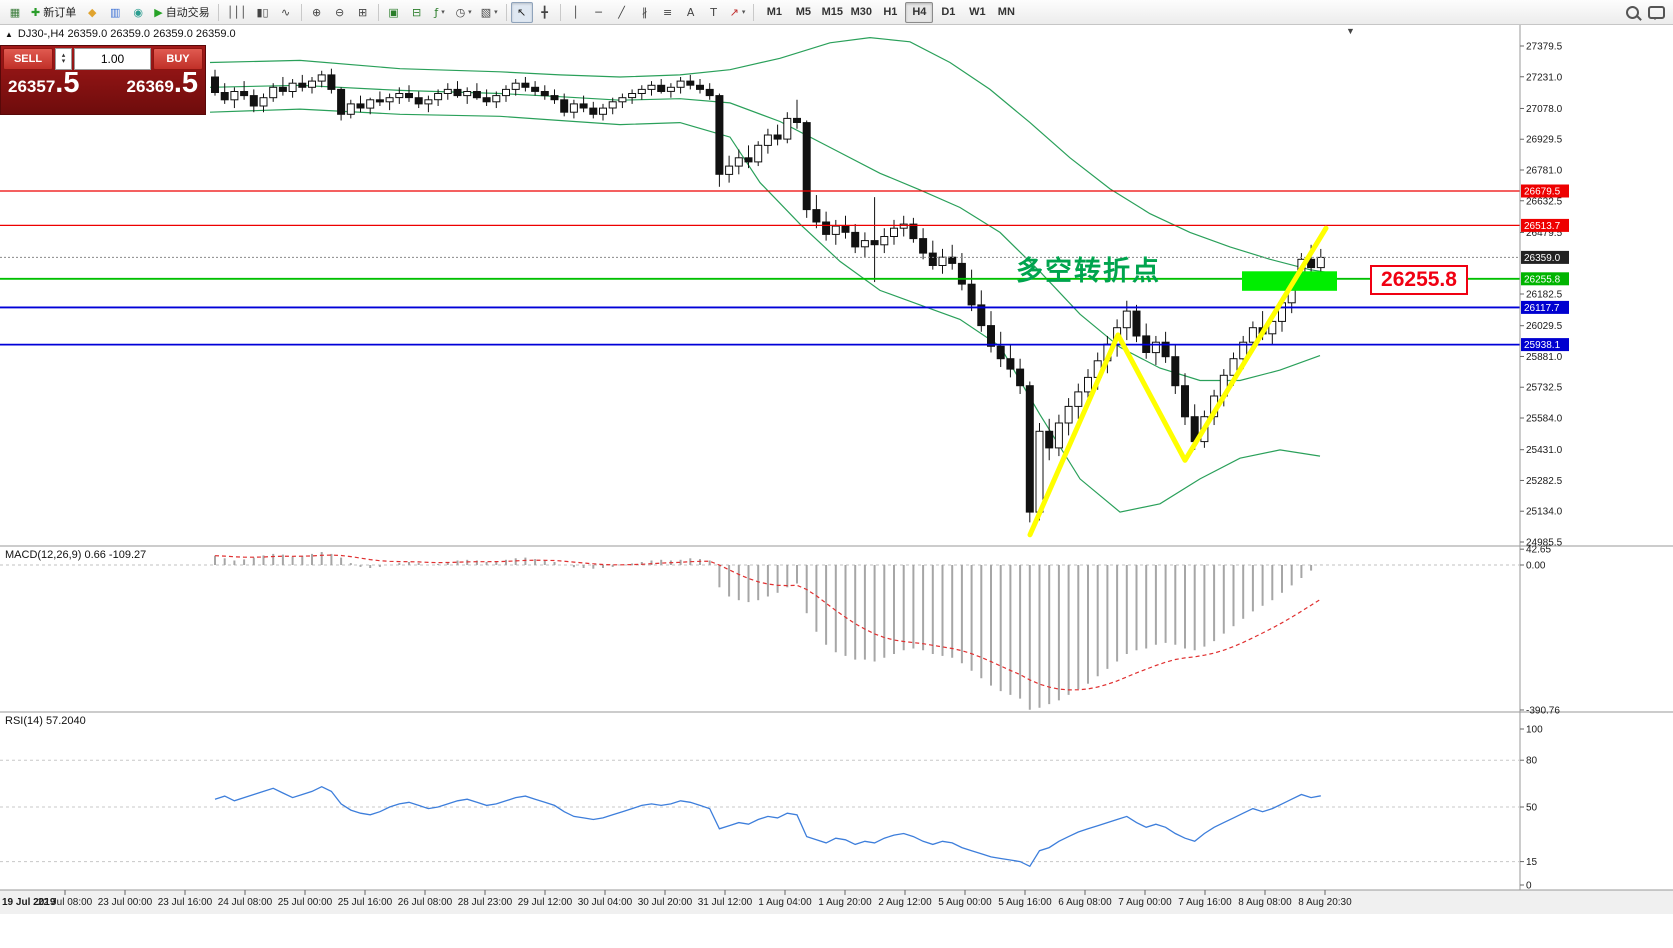 The width and height of the screenshot is (1673, 948). Describe the element at coordinates (919, 12) in the screenshot. I see `timeframe-h4: H4` at that location.